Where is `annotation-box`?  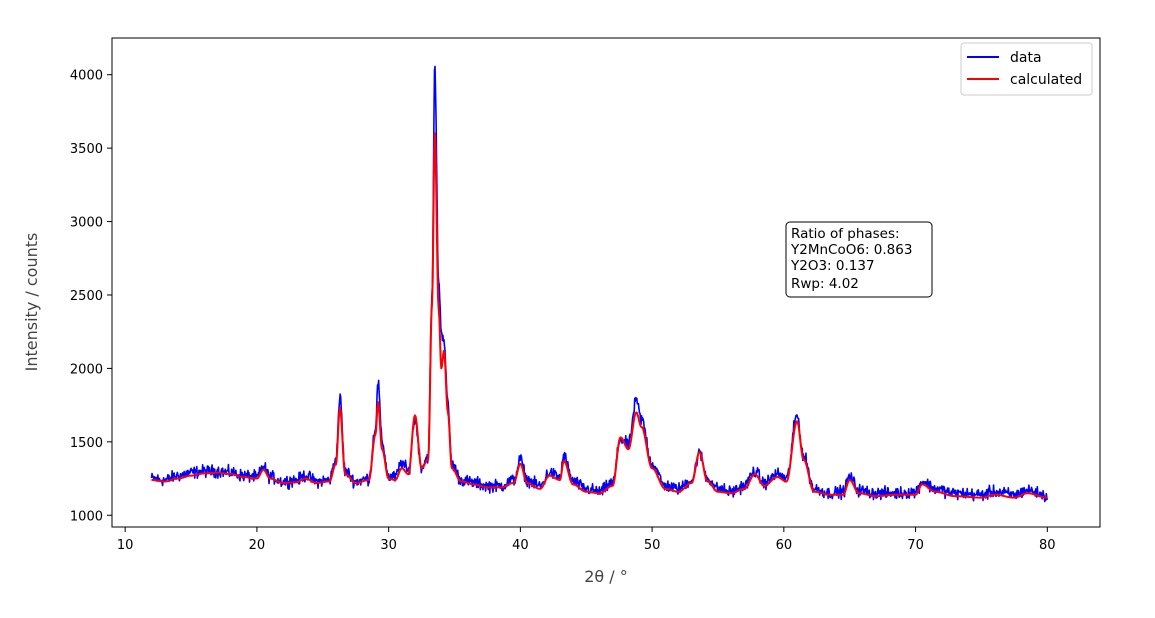
annotation-box is located at coordinates (859, 259).